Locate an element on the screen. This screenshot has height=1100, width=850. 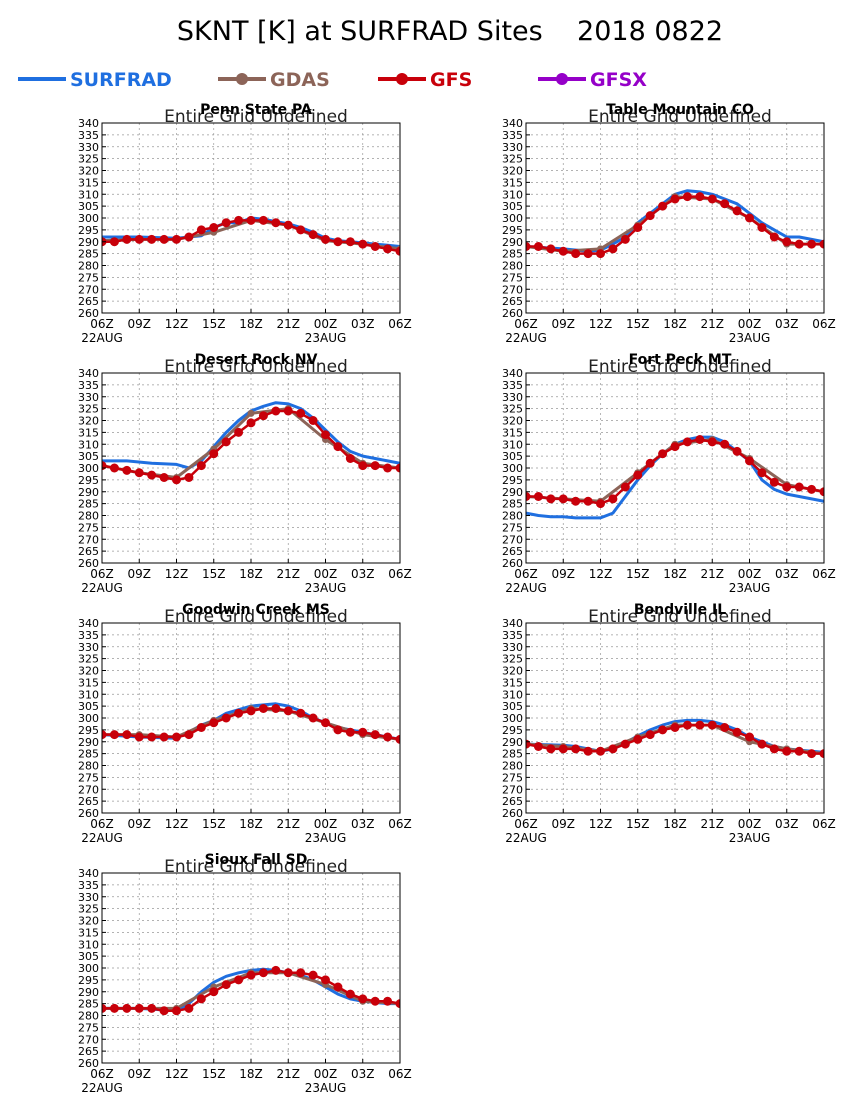
site-title: Goodwin Creek MS is located at coordinates (256, 610).